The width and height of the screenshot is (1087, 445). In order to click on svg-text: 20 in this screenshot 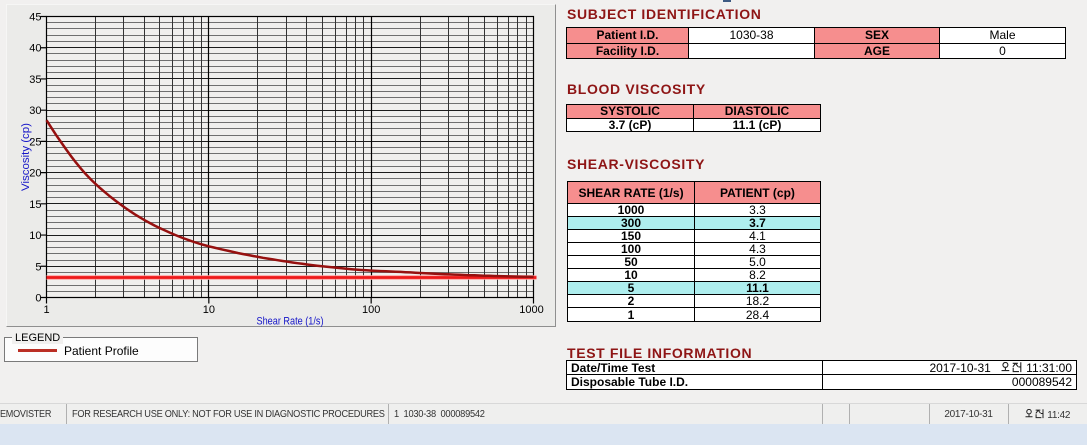, I will do `click(35, 174)`.